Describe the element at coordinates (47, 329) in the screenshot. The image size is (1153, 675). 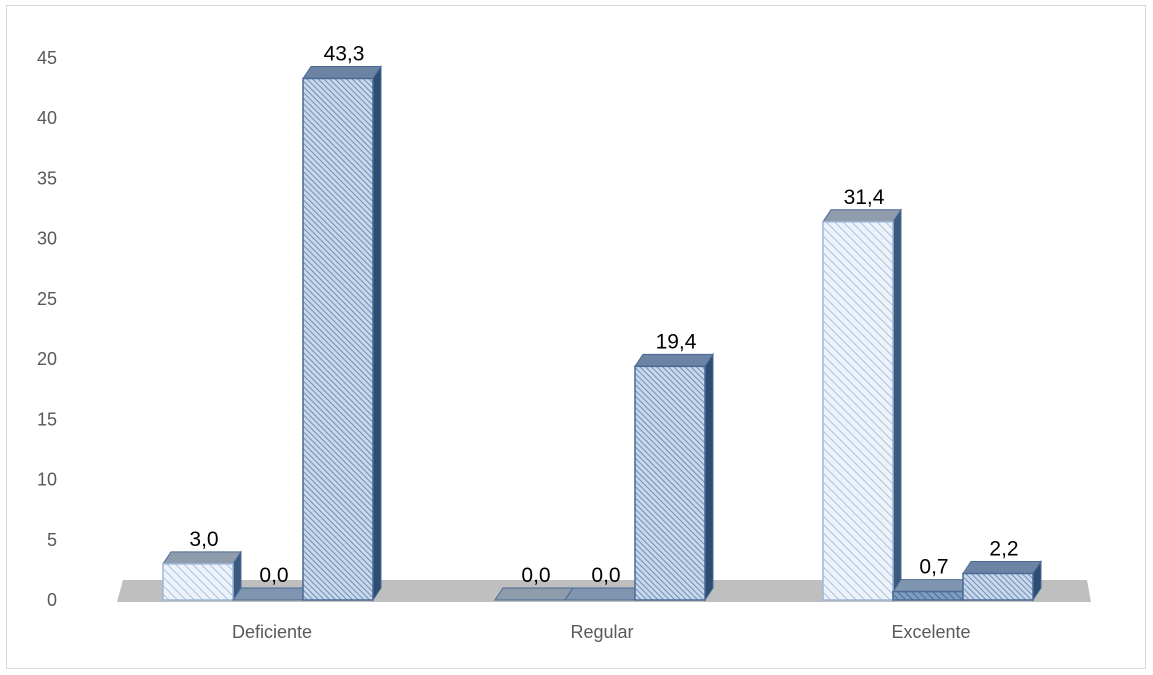
I see `y-axis-ticks: 0 5 10 15 20 25 30 35 40 45` at that location.